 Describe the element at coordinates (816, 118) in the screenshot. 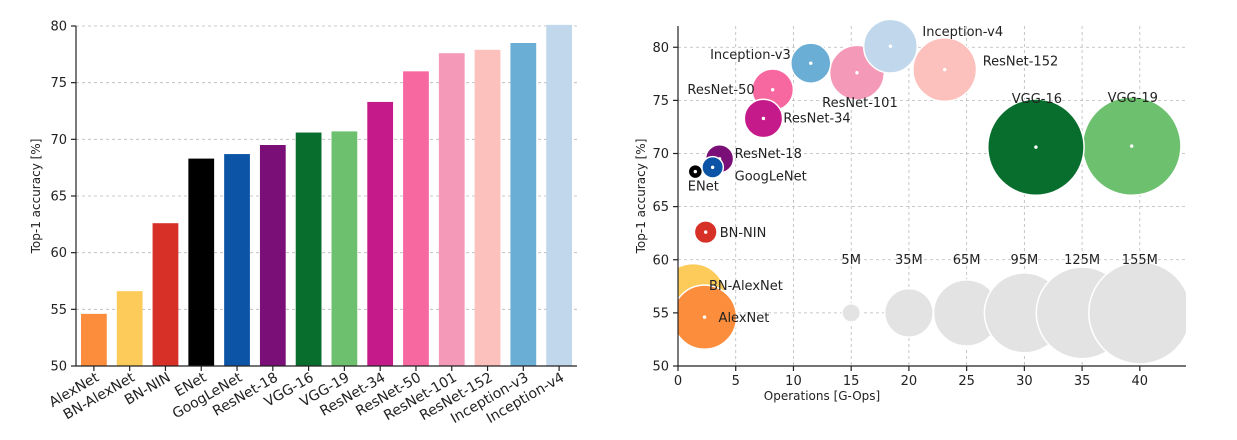

I see `point-label: ResNet-34` at that location.